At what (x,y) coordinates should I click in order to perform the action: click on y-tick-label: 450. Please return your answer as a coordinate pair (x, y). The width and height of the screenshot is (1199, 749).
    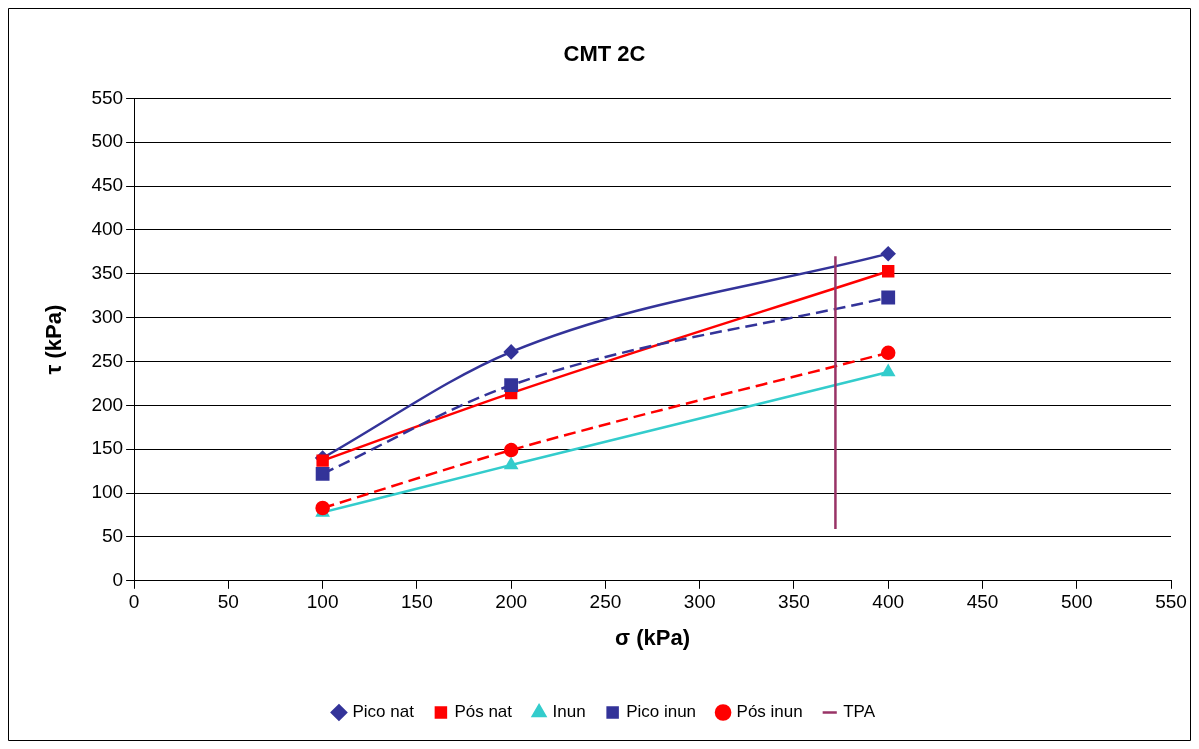
    Looking at the image, I should click on (107, 185).